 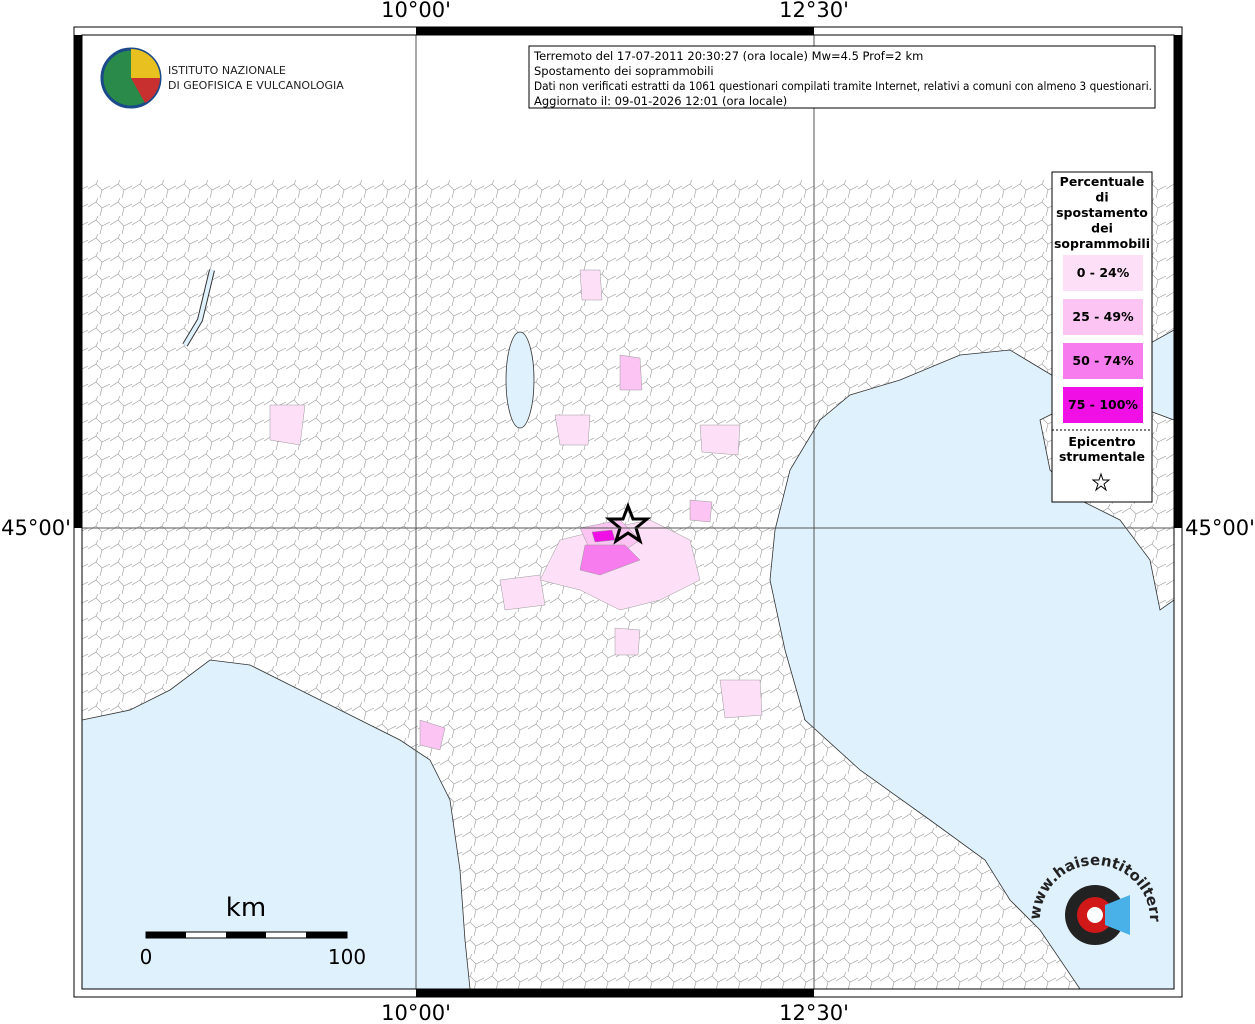 What do you see at coordinates (628, 523) in the screenshot?
I see `epicenter-star` at bounding box center [628, 523].